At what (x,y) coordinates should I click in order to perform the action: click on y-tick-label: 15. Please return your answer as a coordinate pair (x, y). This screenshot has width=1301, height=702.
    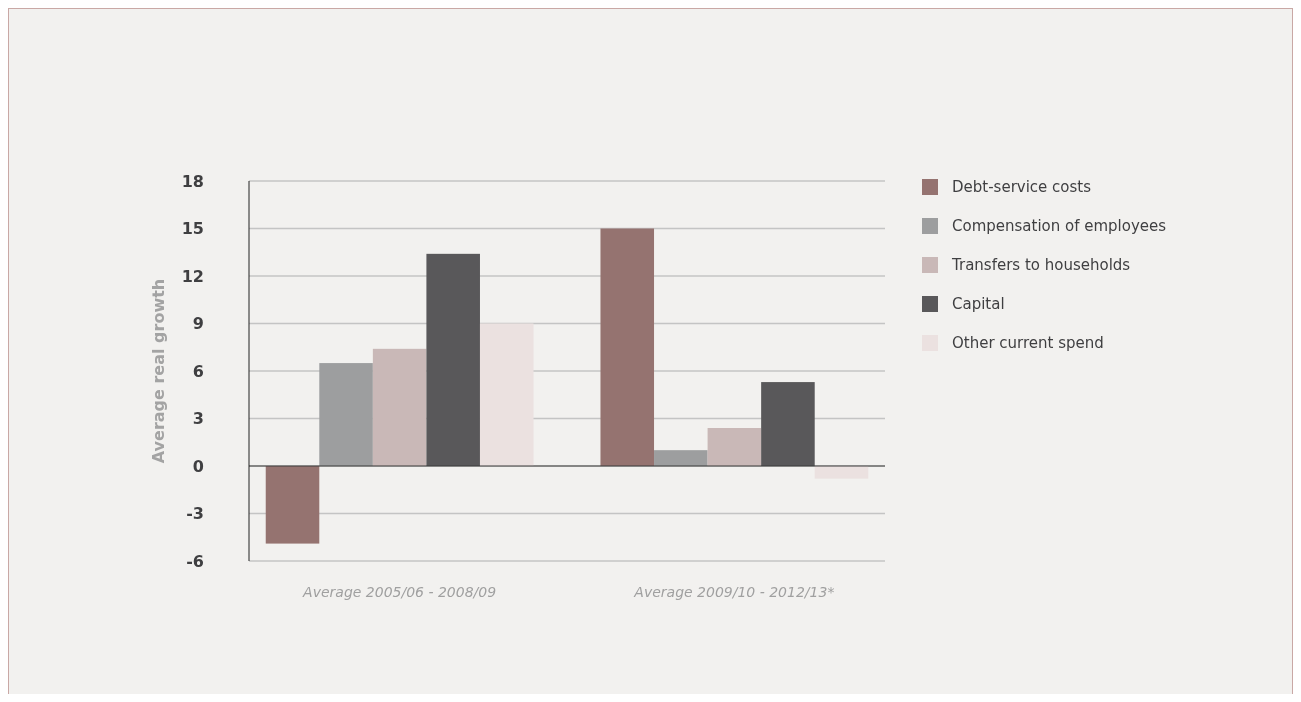
    Looking at the image, I should click on (192, 229).